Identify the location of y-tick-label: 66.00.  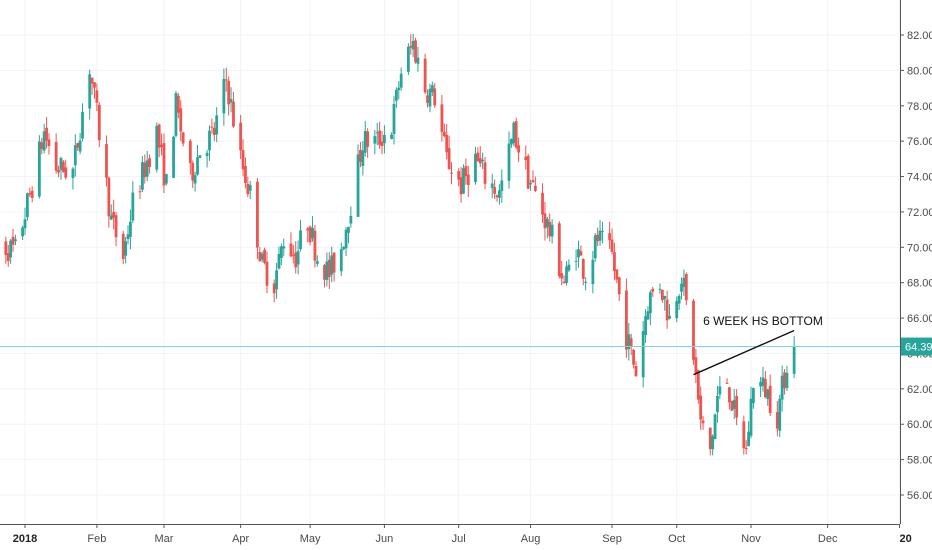
(919, 319).